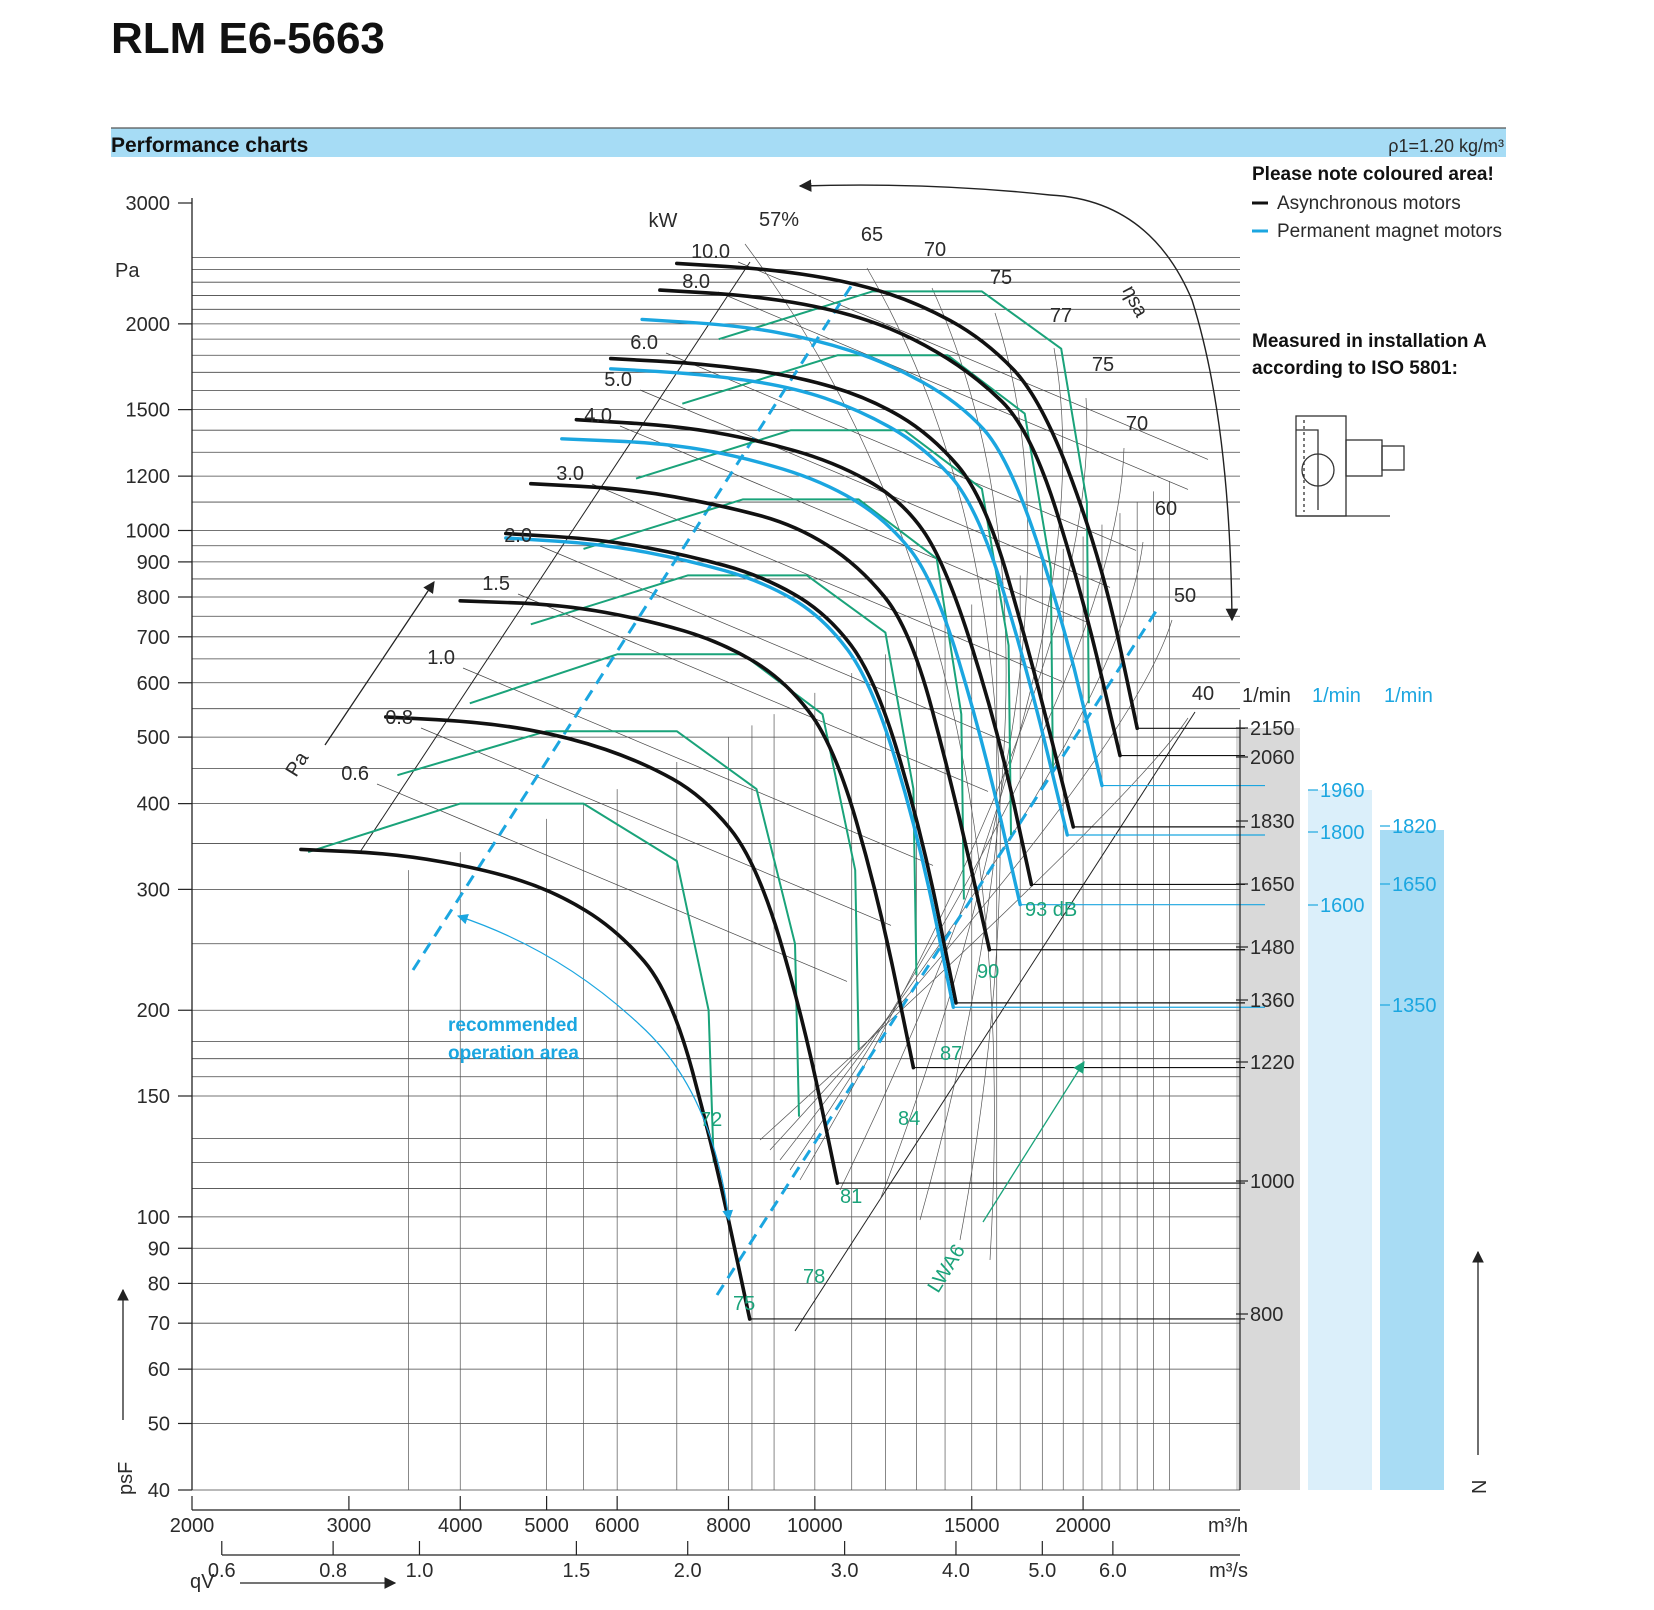 The image size is (1654, 1610). Describe the element at coordinates (1272, 822) in the screenshot. I see `speed-async-label: 1830` at that location.